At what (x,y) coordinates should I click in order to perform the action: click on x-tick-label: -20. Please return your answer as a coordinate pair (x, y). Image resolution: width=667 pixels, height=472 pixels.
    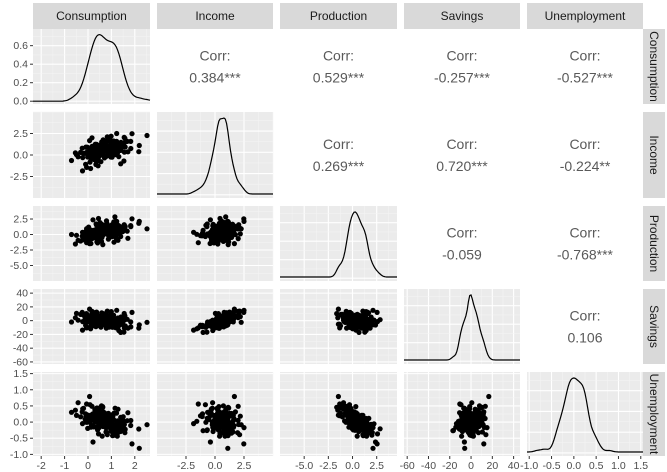
    Looking at the image, I should click on (449, 466).